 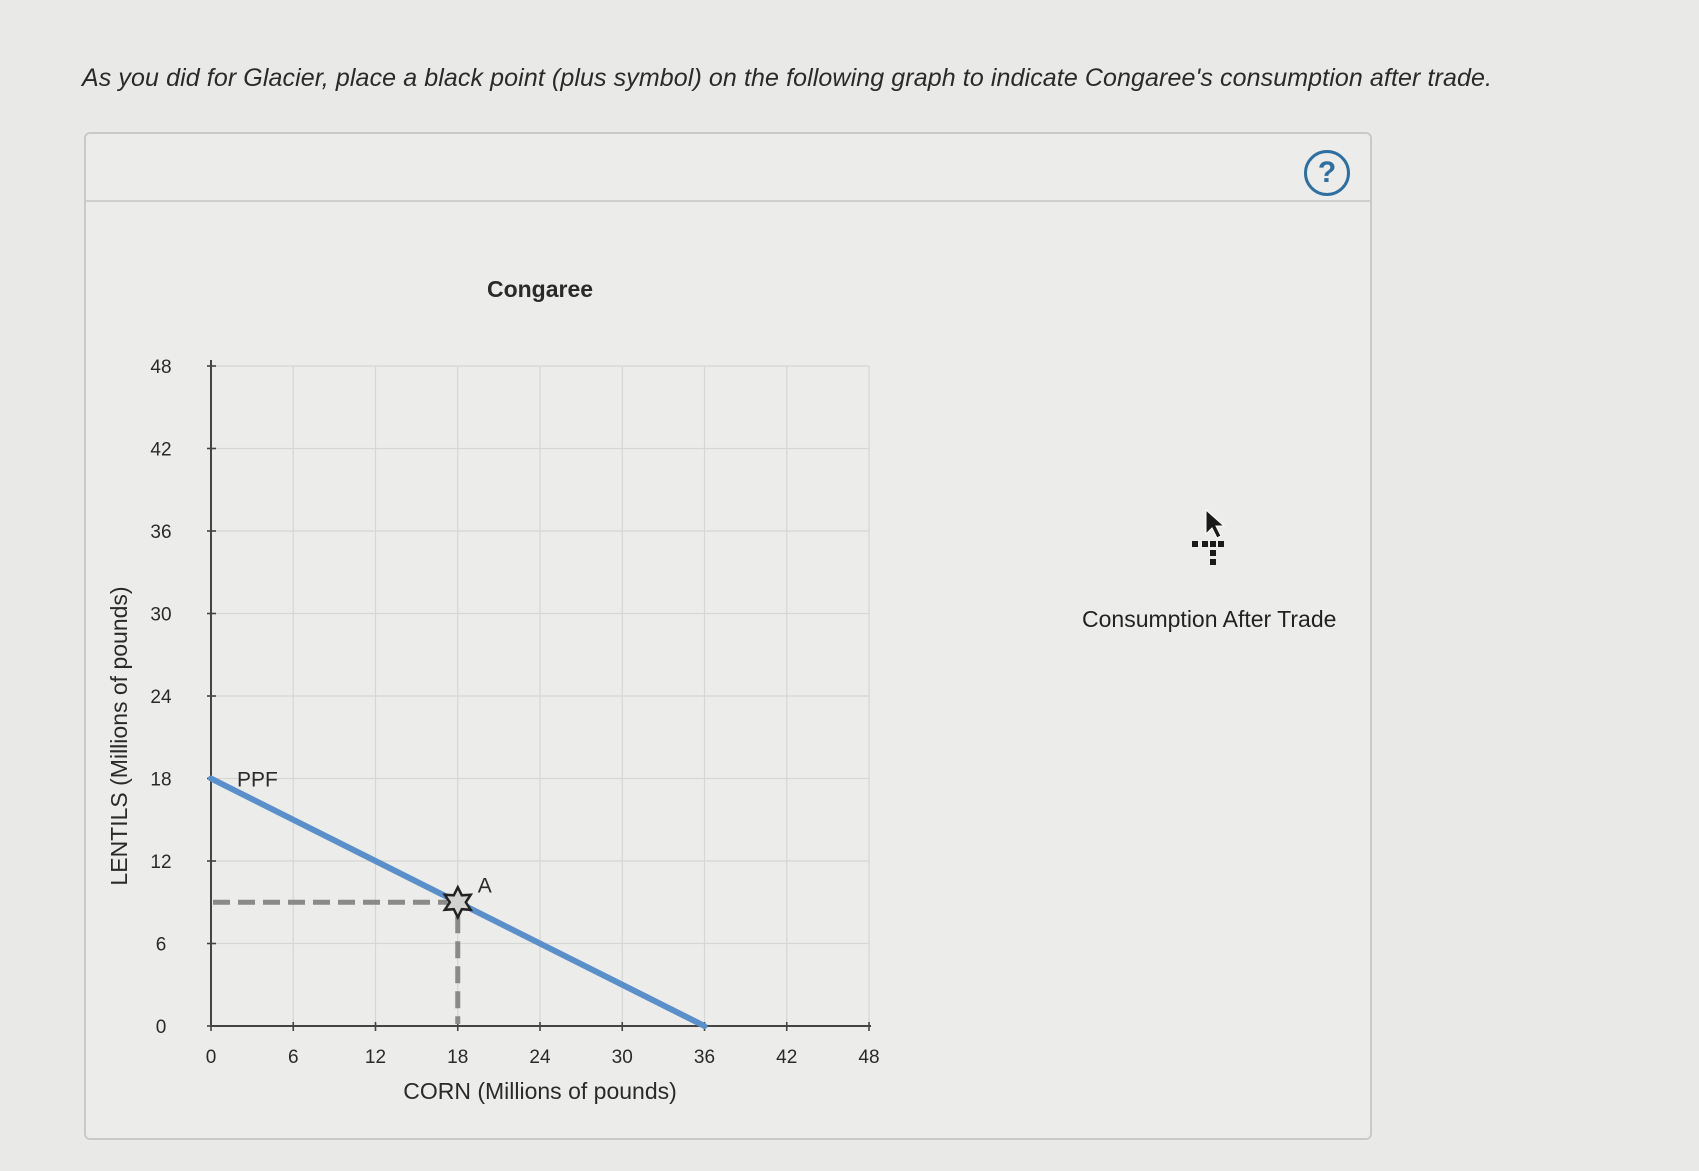 I want to click on point-a-marker, so click(x=458, y=902).